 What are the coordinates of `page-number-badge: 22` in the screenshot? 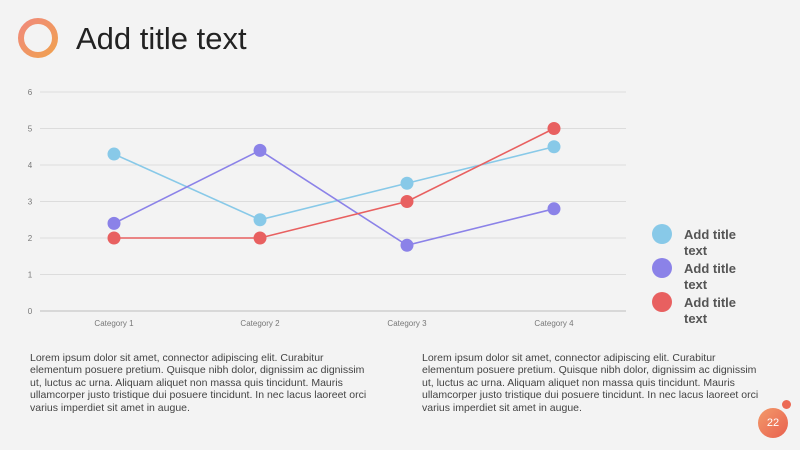 It's located at (773, 423).